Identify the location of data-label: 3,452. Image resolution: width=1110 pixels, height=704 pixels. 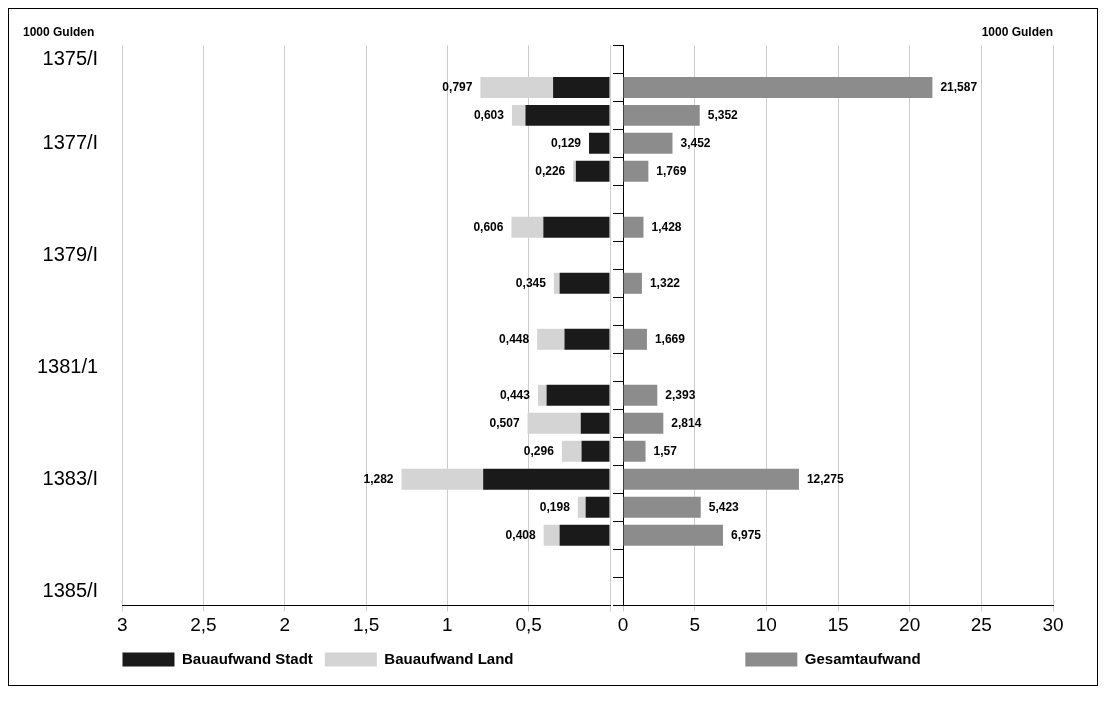
(695, 142).